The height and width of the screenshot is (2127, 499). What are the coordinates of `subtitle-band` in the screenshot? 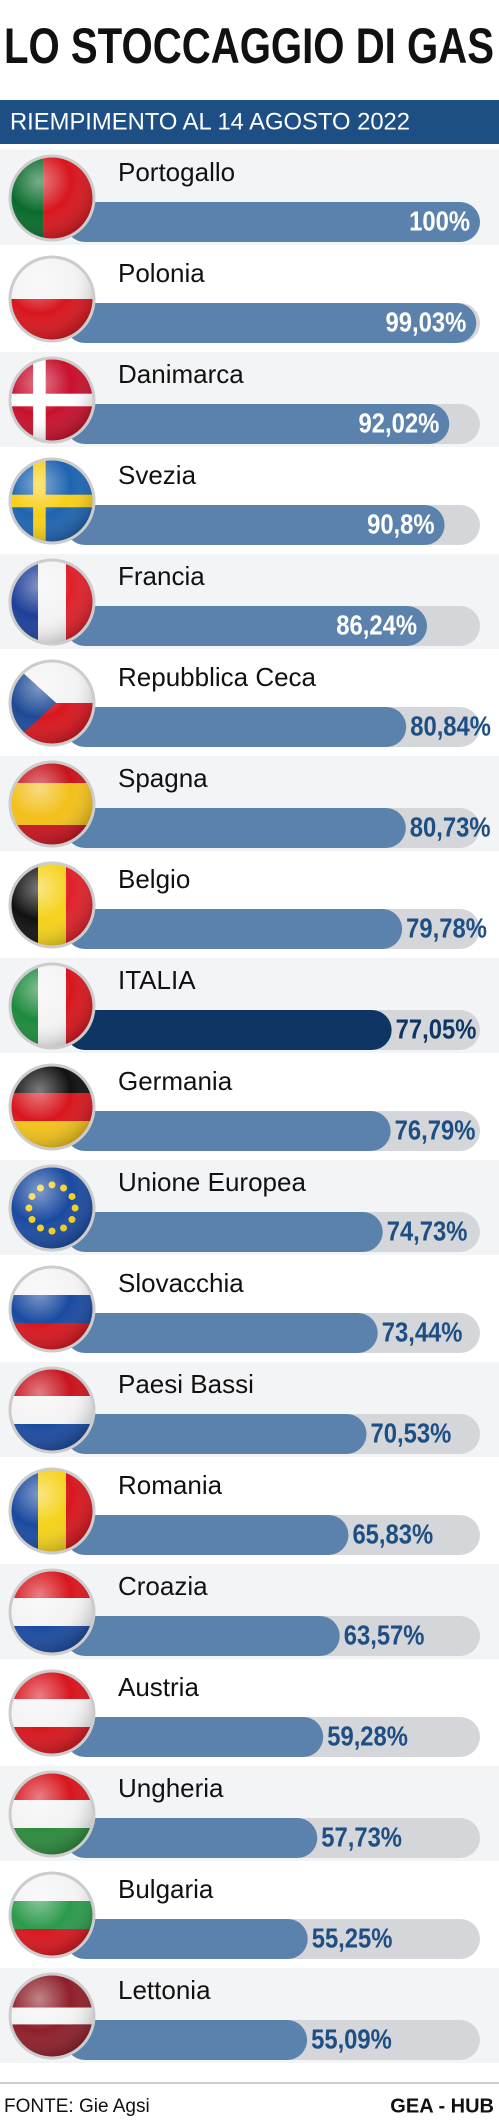 It's located at (249, 122).